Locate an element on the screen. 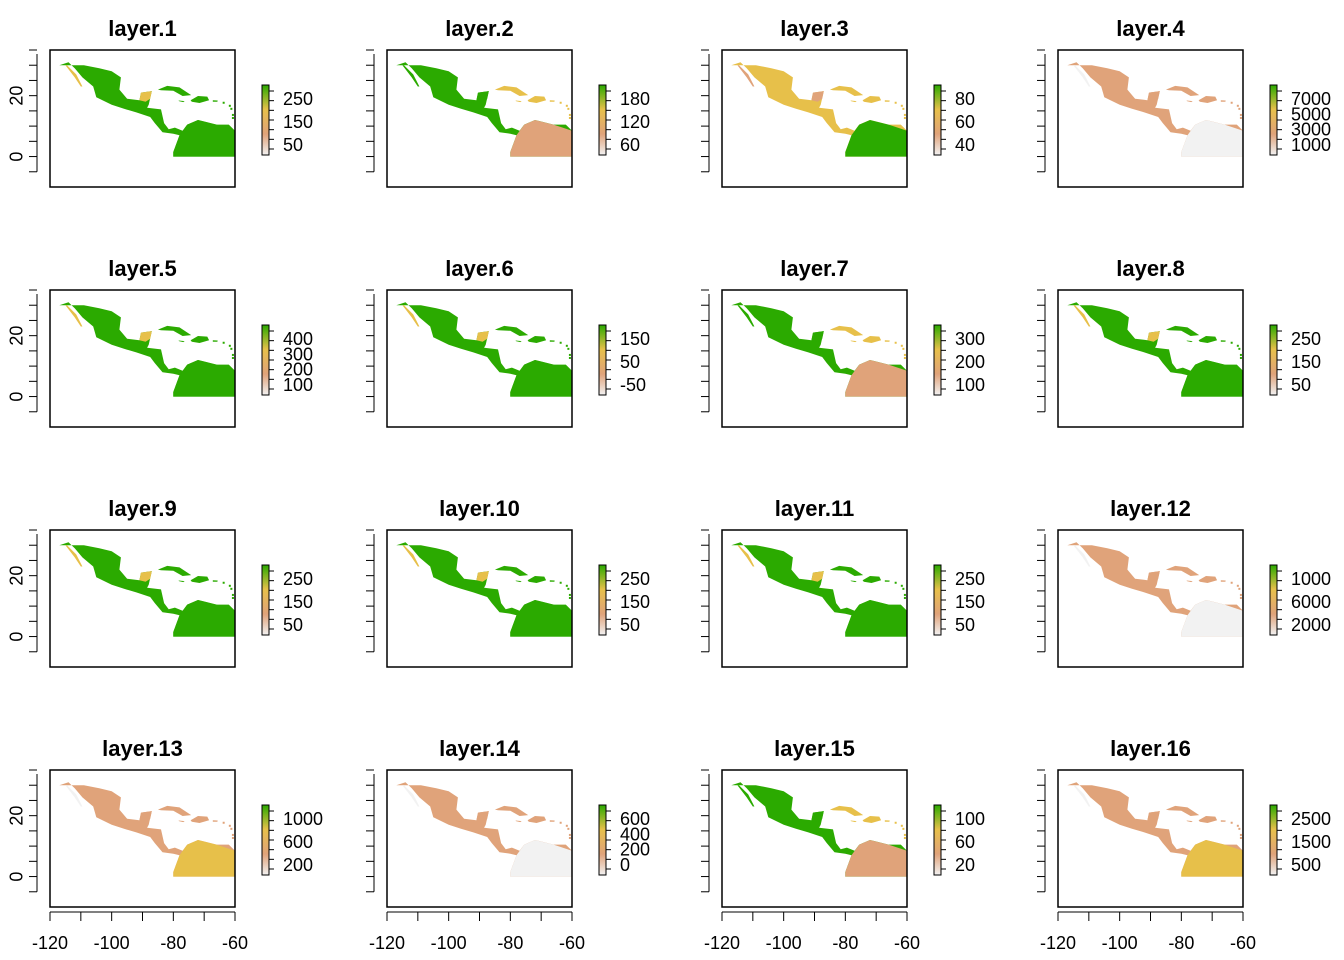  panel-title: layer.13 is located at coordinates (142, 748).